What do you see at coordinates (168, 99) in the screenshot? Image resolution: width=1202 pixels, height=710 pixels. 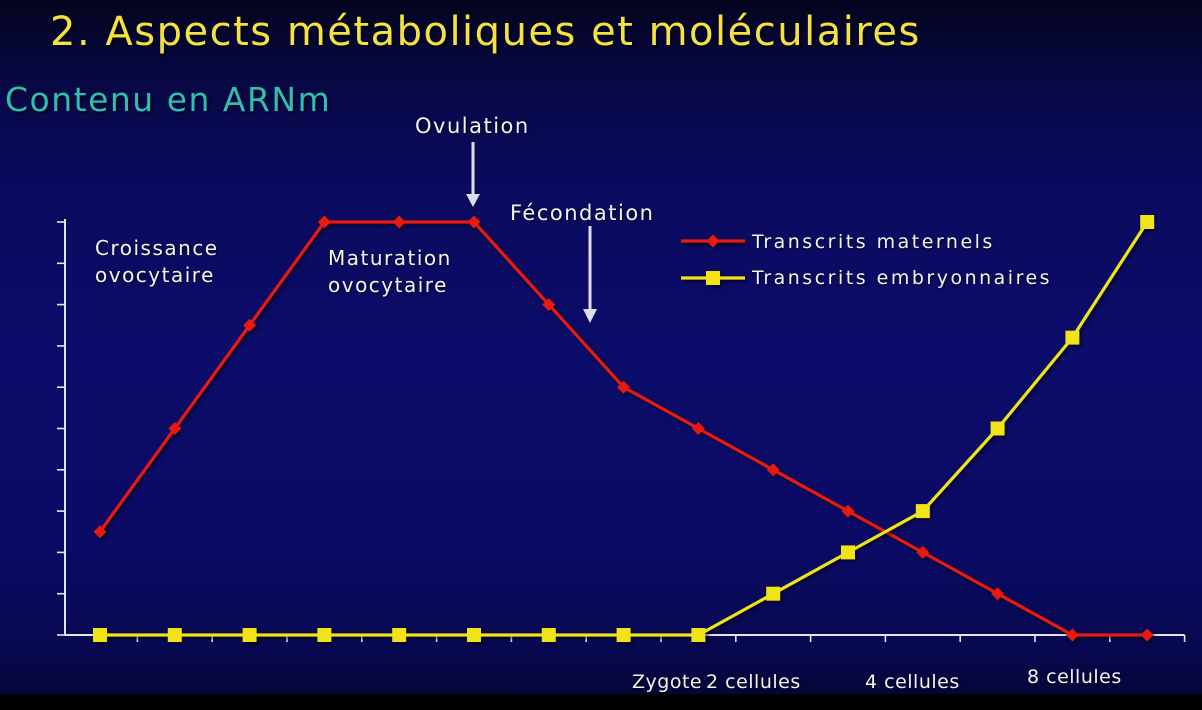 I see `chart-title: Contenu en ARNm` at bounding box center [168, 99].